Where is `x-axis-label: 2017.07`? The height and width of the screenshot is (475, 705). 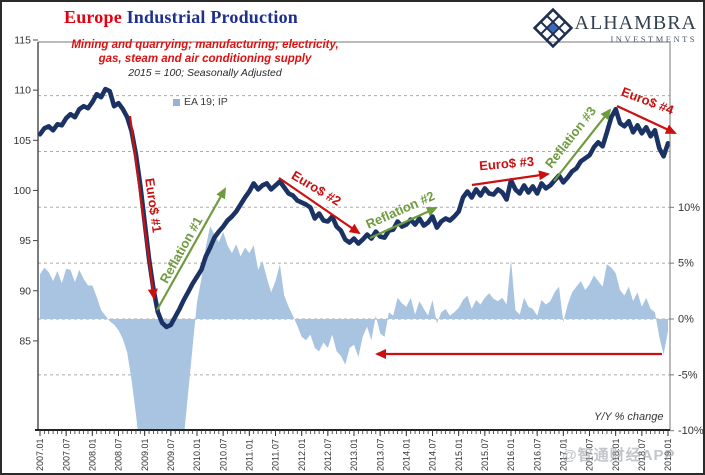 x-axis-label: 2017.07 is located at coordinates (590, 454).